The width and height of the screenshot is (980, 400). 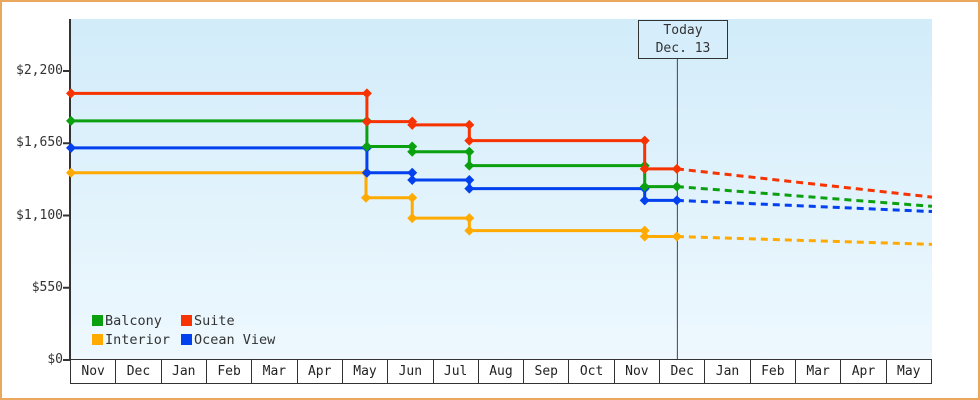 What do you see at coordinates (39, 70) in the screenshot?
I see `y-tick-label: $2,200` at bounding box center [39, 70].